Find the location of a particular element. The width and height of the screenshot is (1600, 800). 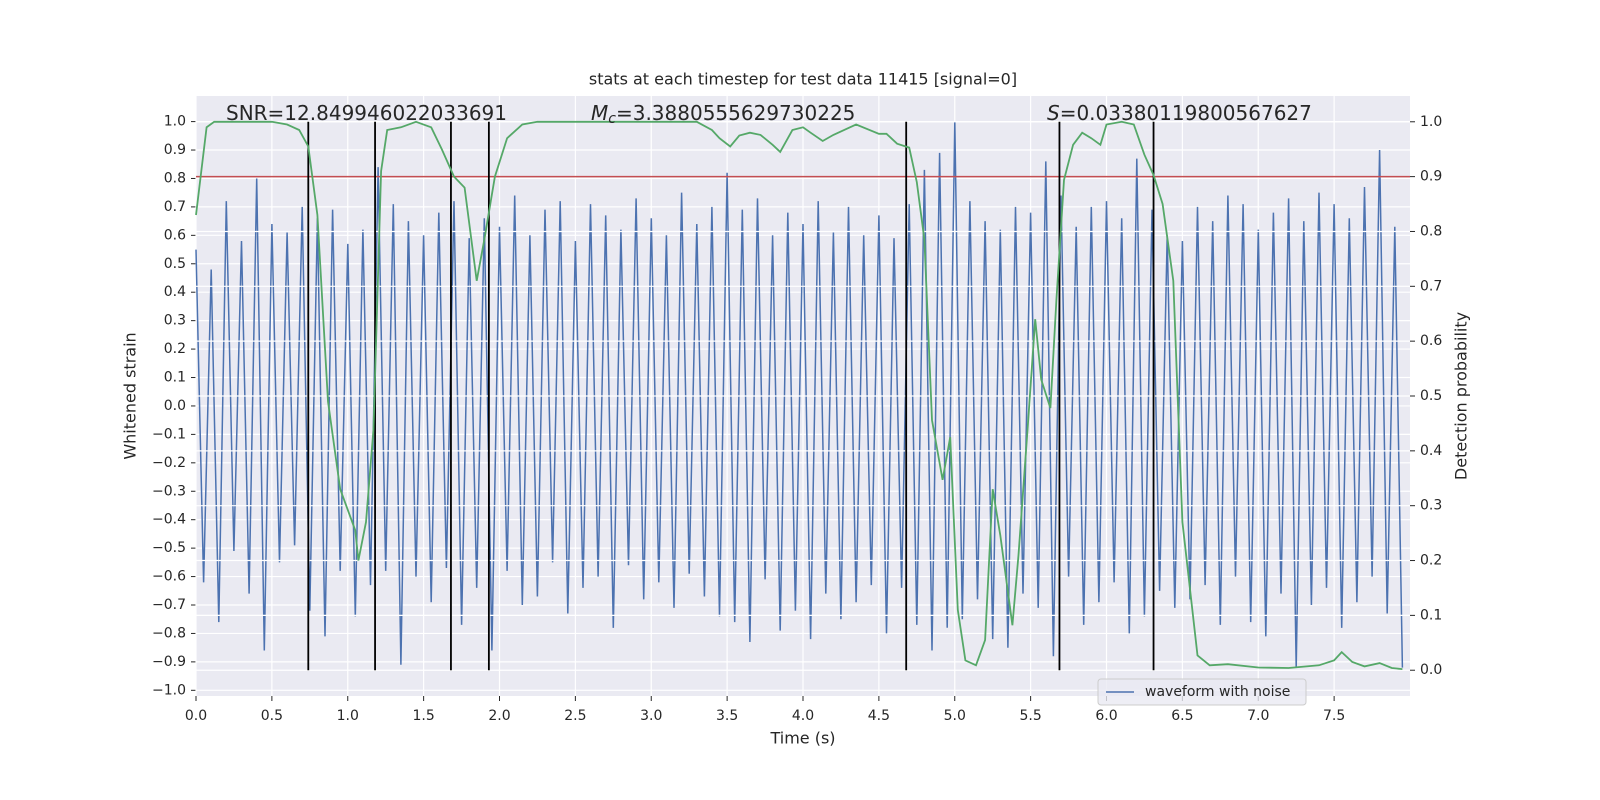

x-tick-label: 7.0 is located at coordinates (1258, 716).